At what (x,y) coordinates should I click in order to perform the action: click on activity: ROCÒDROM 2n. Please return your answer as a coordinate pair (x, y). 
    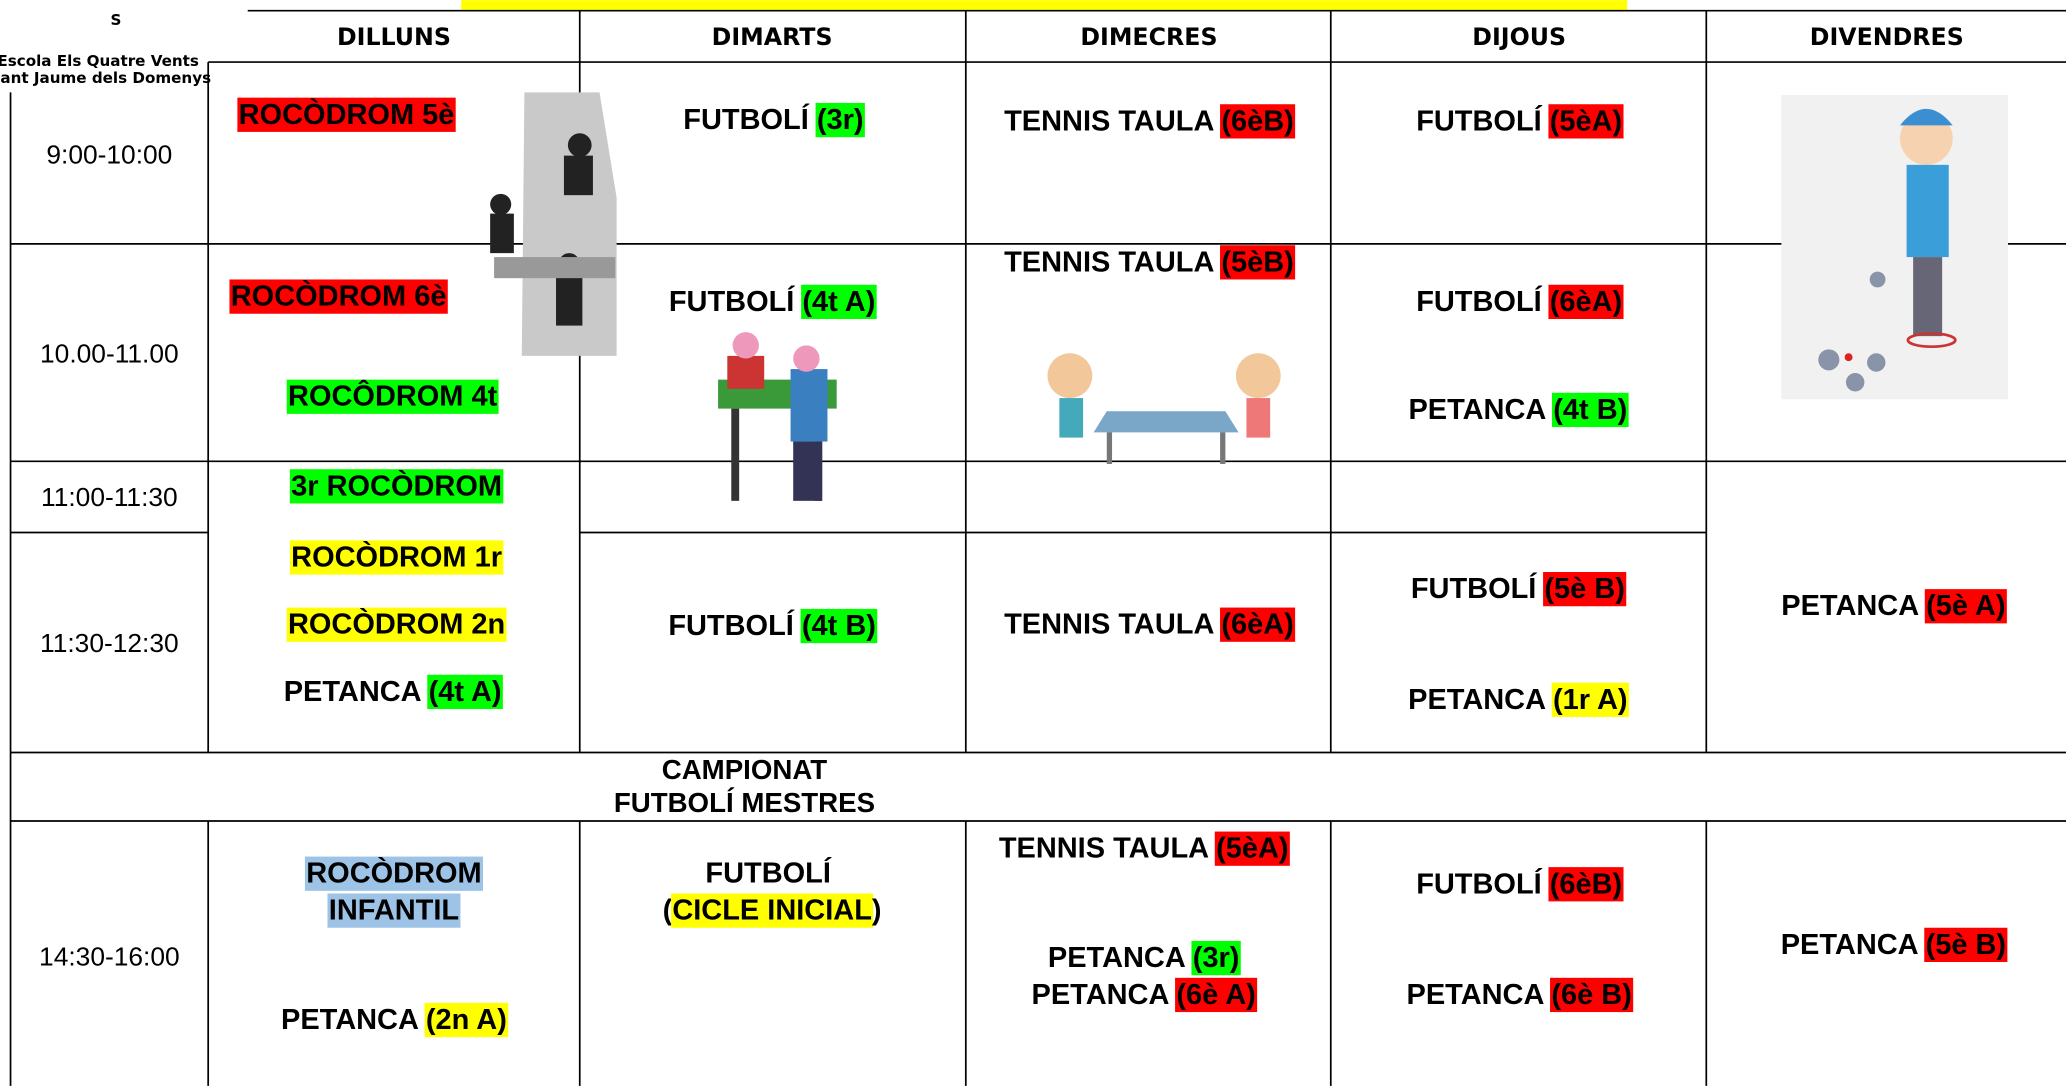
    Looking at the image, I should click on (396, 624).